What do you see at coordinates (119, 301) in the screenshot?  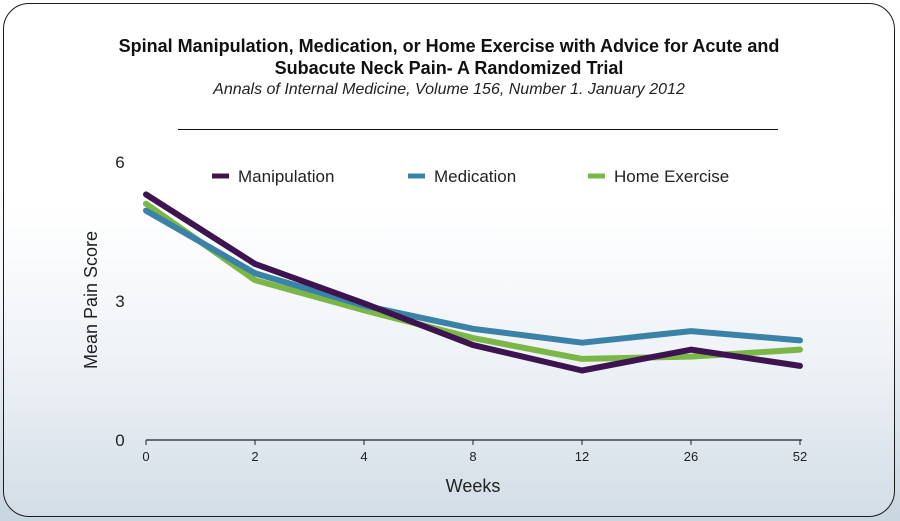 I see `y-tick-label: 3` at bounding box center [119, 301].